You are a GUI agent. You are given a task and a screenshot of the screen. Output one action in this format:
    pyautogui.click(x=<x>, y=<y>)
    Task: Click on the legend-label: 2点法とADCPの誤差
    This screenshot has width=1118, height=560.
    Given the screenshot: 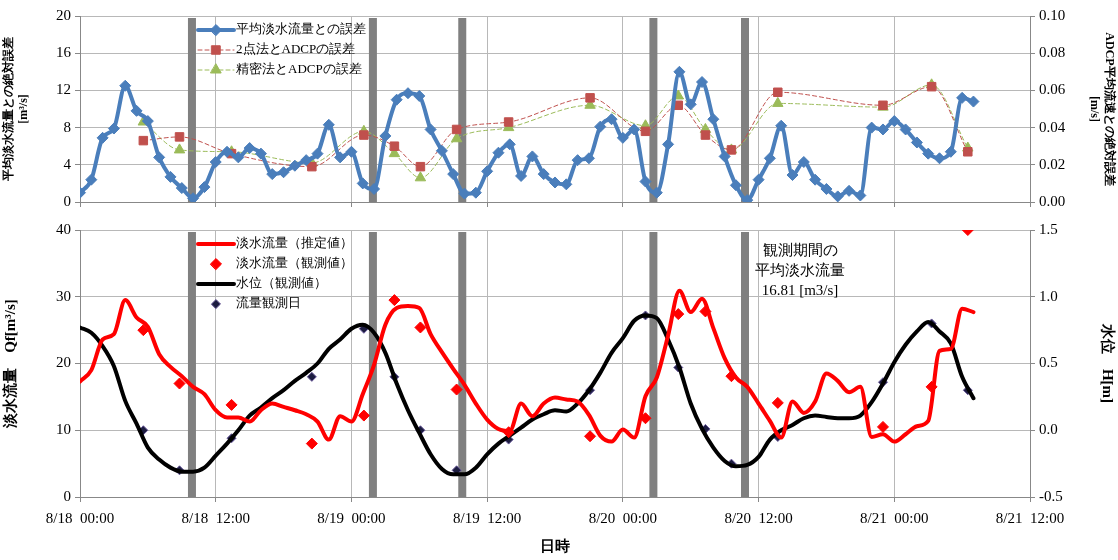 What is the action you would take?
    pyautogui.click(x=296, y=49)
    